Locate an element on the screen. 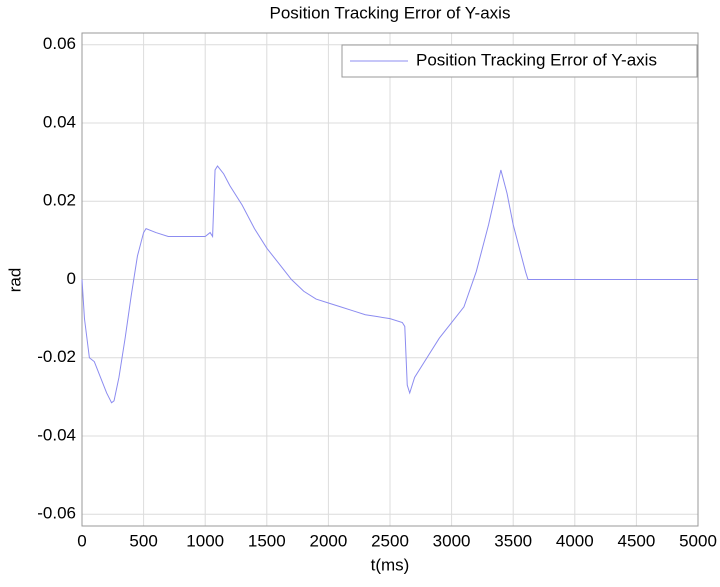 This screenshot has height=587, width=720. x-tick-label: 0 is located at coordinates (81, 540).